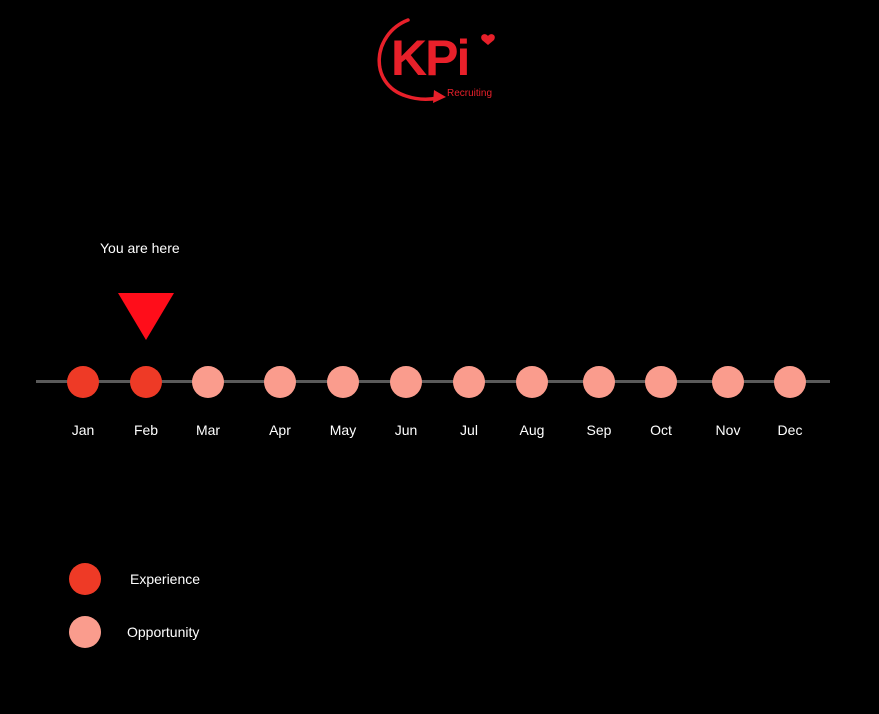 The width and height of the screenshot is (879, 714). Describe the element at coordinates (83, 382) in the screenshot. I see `timeline-dot-jan` at that location.